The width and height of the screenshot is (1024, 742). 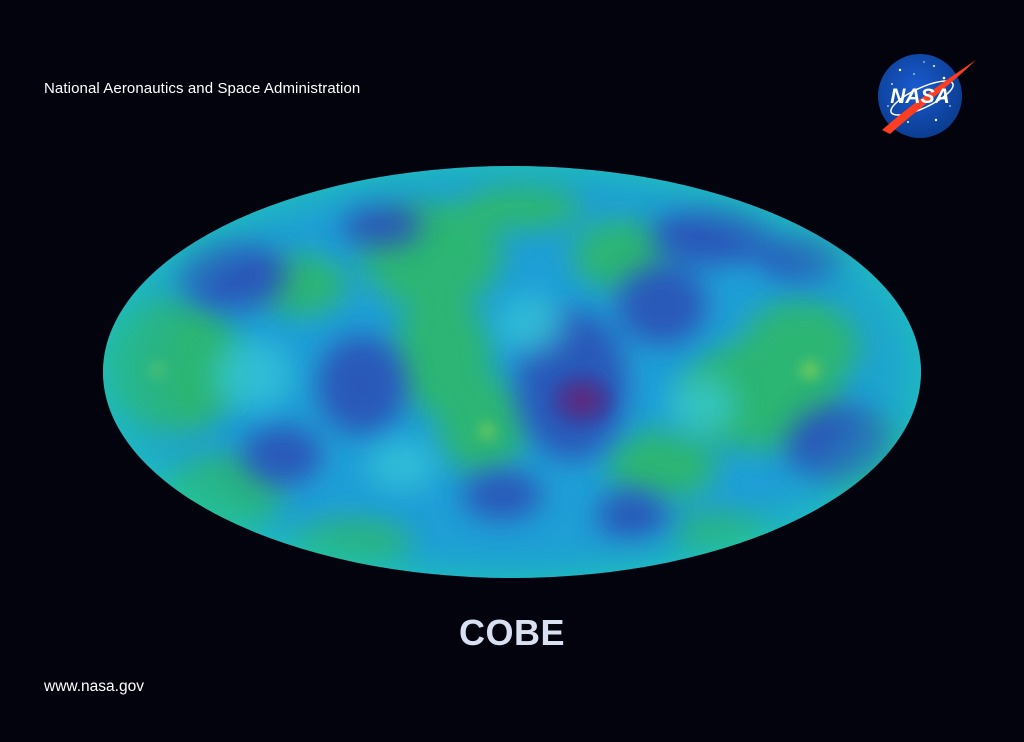 What do you see at coordinates (920, 96) in the screenshot?
I see `nasa-logo-text: NASA` at bounding box center [920, 96].